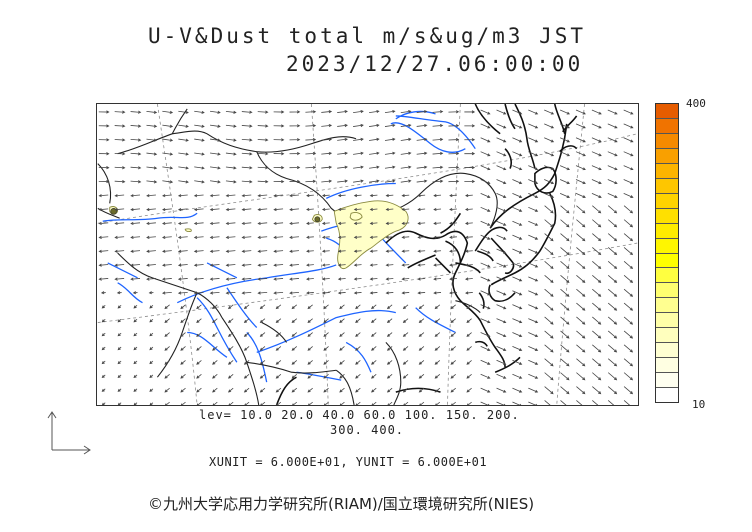  What do you see at coordinates (367, 430) in the screenshot?
I see `contour-levels-line2: 300. 400.` at bounding box center [367, 430].